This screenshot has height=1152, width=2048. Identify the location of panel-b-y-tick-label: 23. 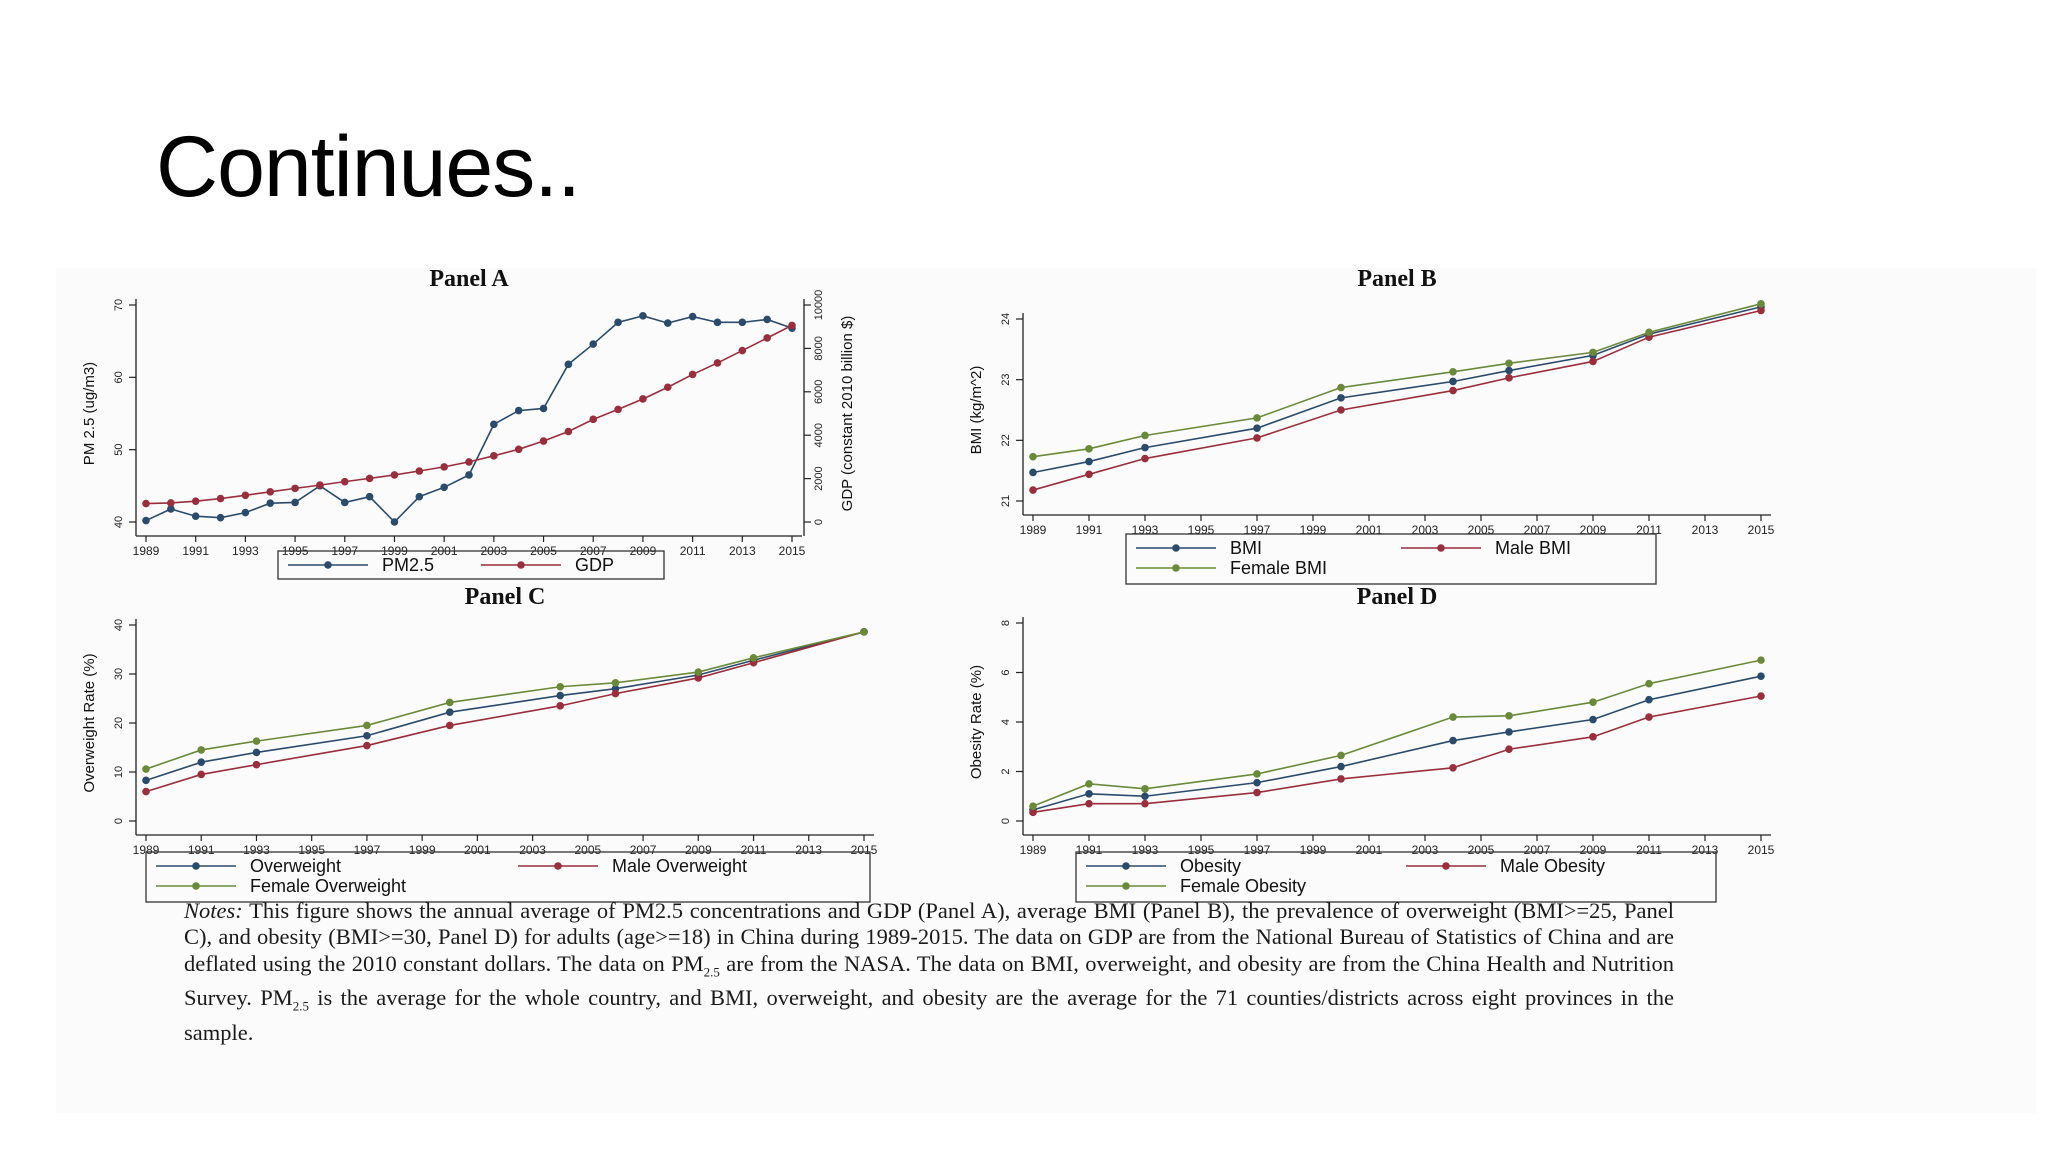
(1006, 380).